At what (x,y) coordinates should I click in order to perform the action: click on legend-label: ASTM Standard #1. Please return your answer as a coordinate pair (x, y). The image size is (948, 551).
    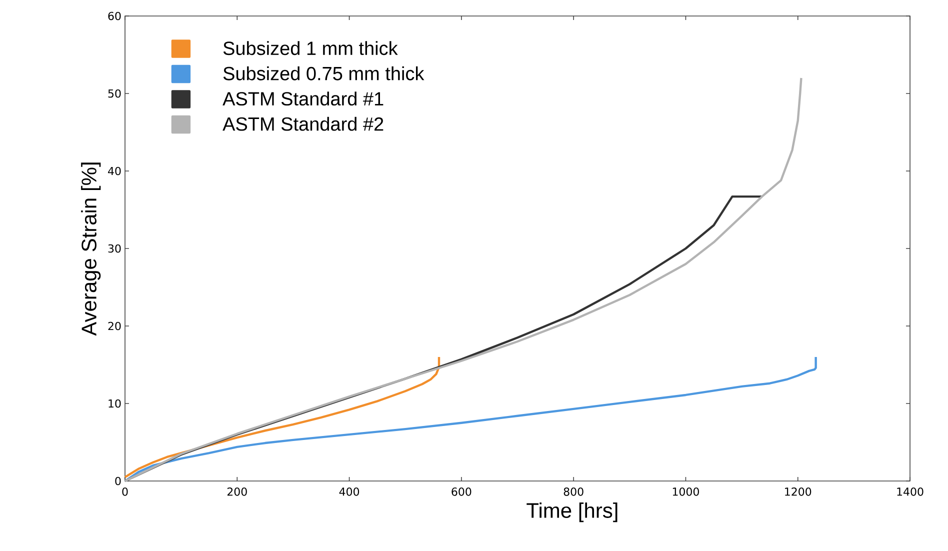
    Looking at the image, I should click on (303, 99).